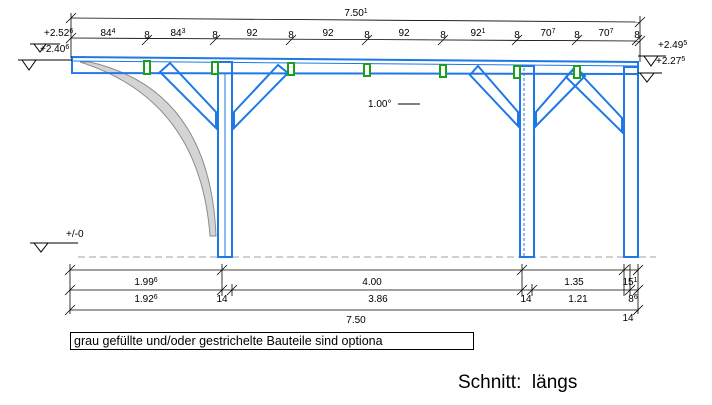 This screenshot has width=712, height=405. I want to click on dim-bottom-row2: 3.86, so click(378, 299).